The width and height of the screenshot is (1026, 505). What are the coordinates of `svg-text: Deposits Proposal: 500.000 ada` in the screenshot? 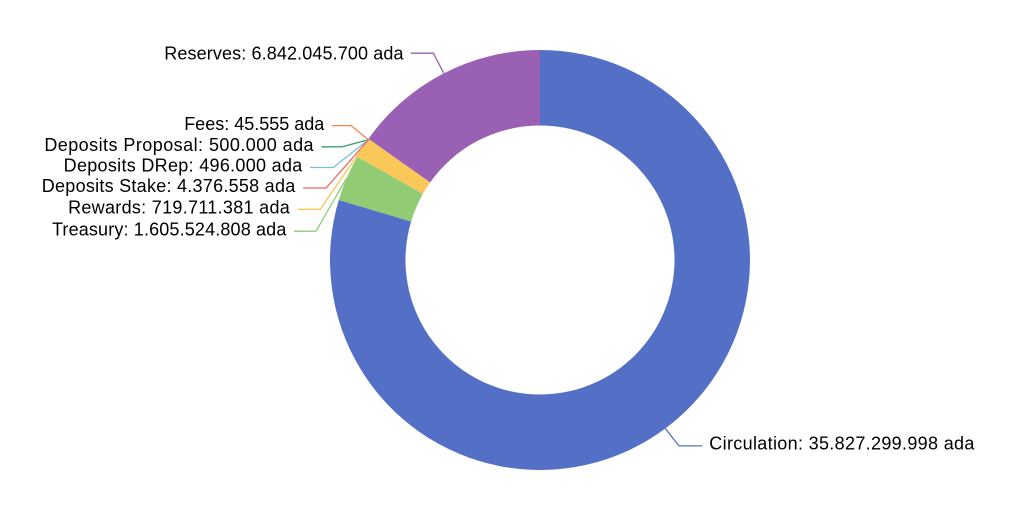 It's located at (179, 145).